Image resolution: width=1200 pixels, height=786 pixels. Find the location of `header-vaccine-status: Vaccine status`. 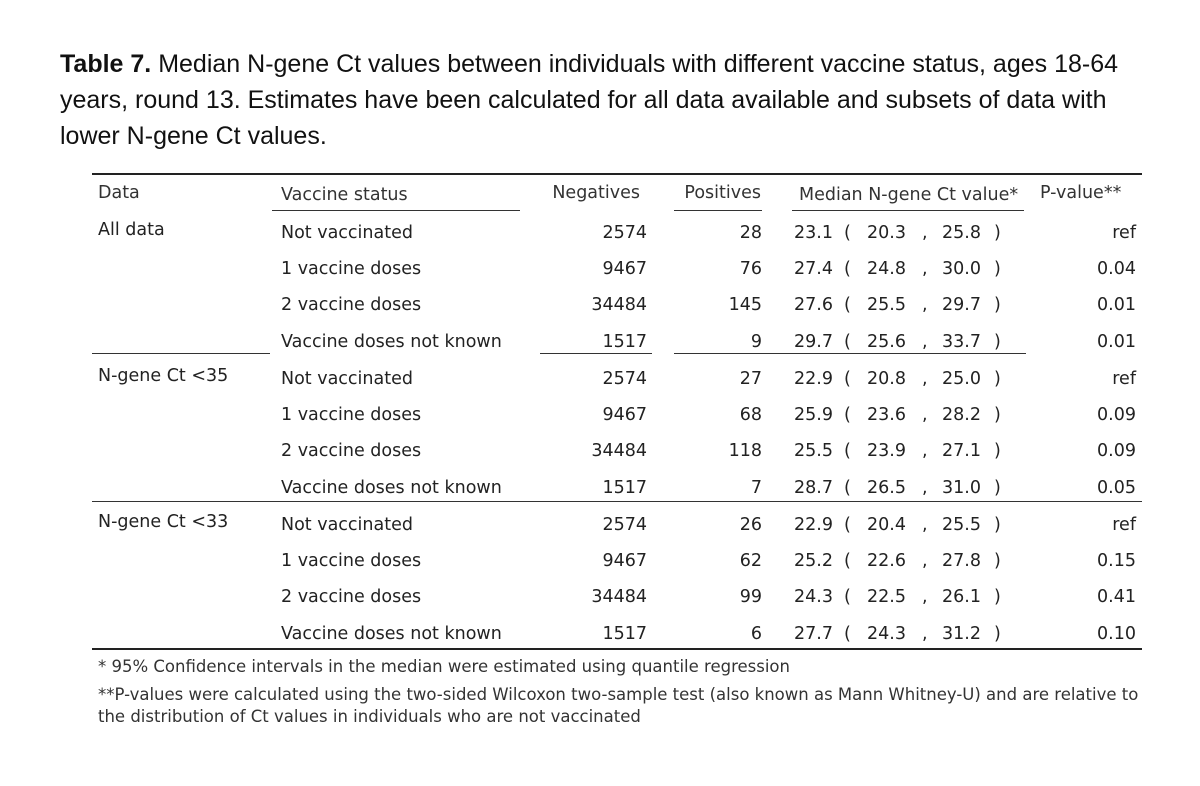

header-vaccine-status: Vaccine status is located at coordinates (344, 195).